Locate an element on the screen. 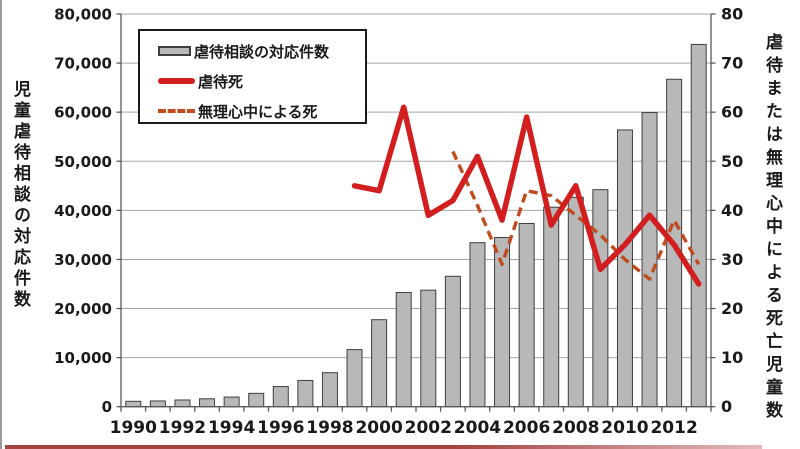 The width and height of the screenshot is (800, 449). y-right-tick-label: 50 is located at coordinates (732, 161).